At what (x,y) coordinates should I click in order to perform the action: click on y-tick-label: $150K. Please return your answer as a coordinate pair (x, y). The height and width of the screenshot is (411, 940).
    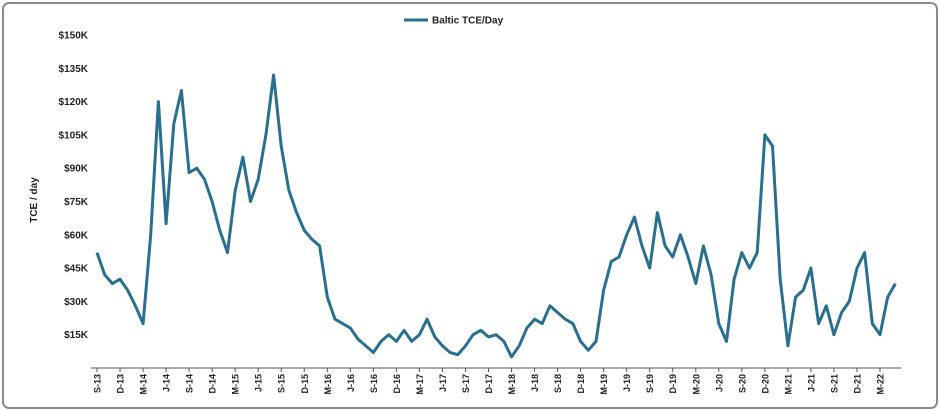
    Looking at the image, I should click on (74, 36).